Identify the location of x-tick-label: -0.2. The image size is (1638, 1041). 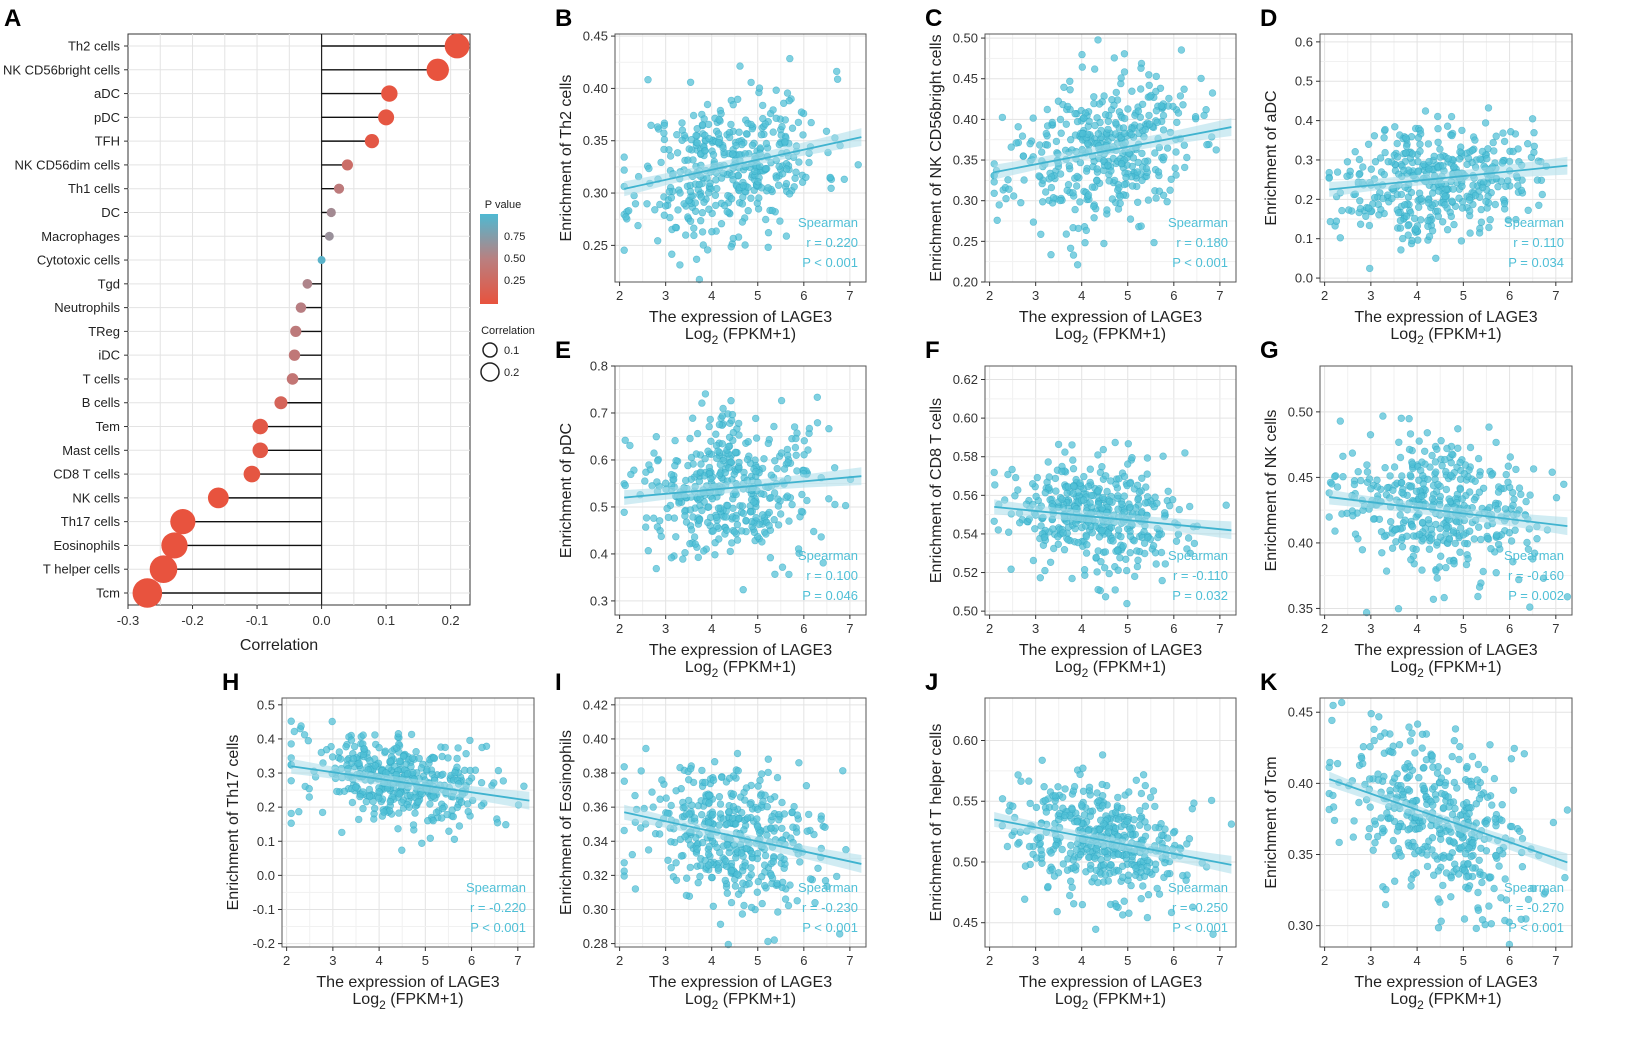
(192, 620).